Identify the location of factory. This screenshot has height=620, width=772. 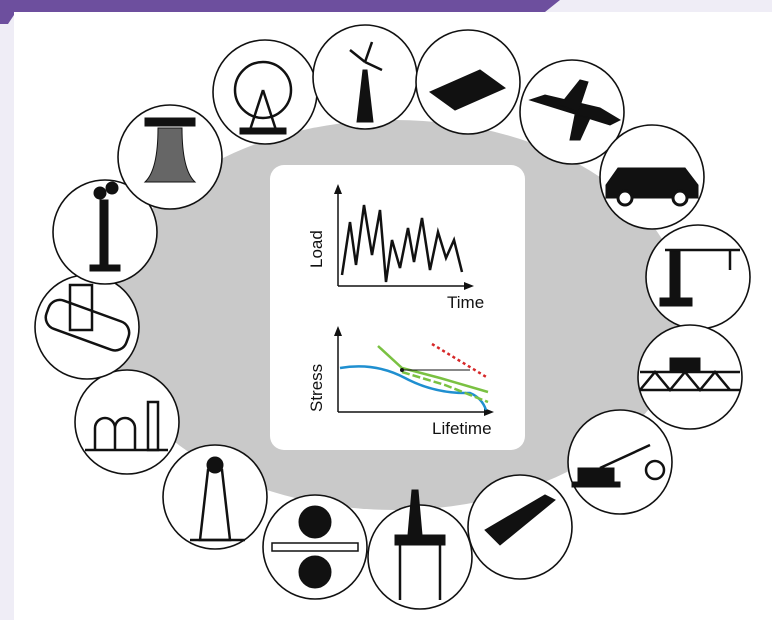
(127, 422).